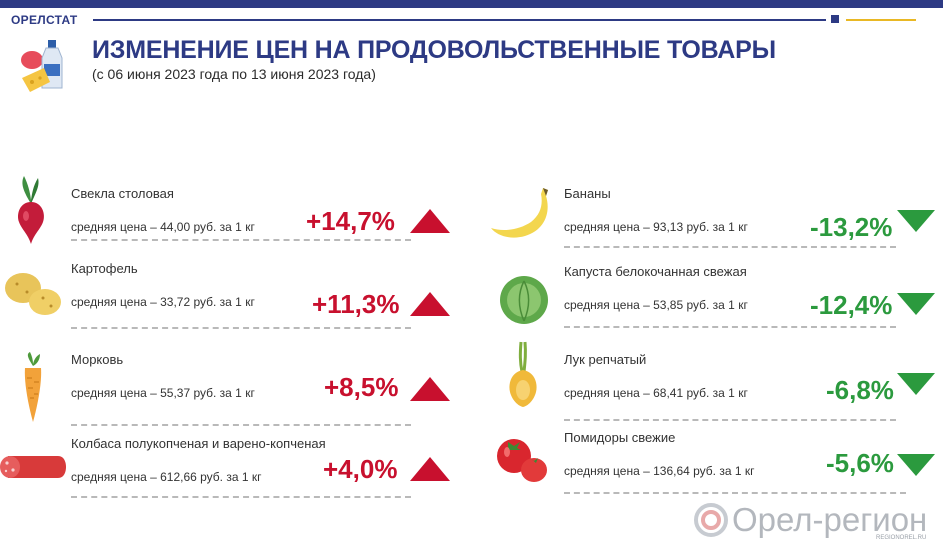 The height and width of the screenshot is (541, 943). I want to click on price-change: -6,8%, so click(860, 390).